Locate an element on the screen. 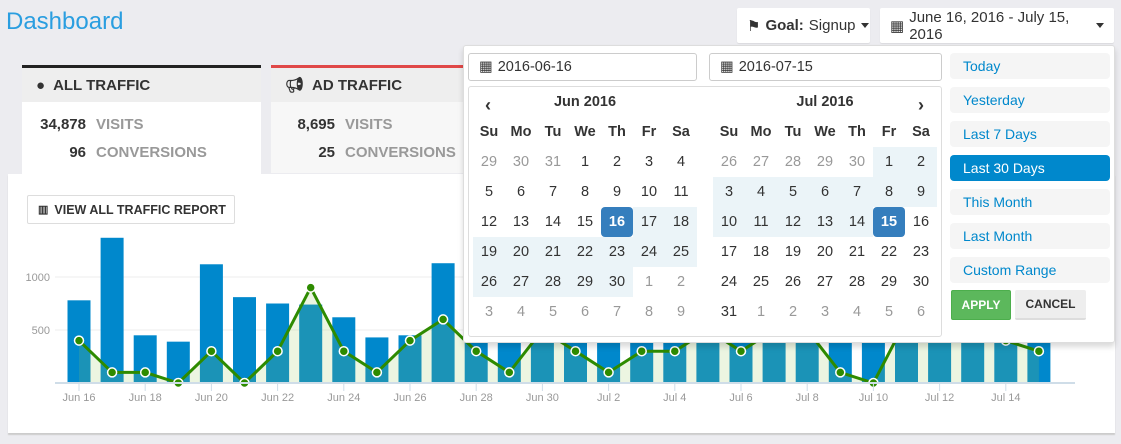  date-range-button: ▦ June 16, 2016 - July 15, 2016 is located at coordinates (997, 25).